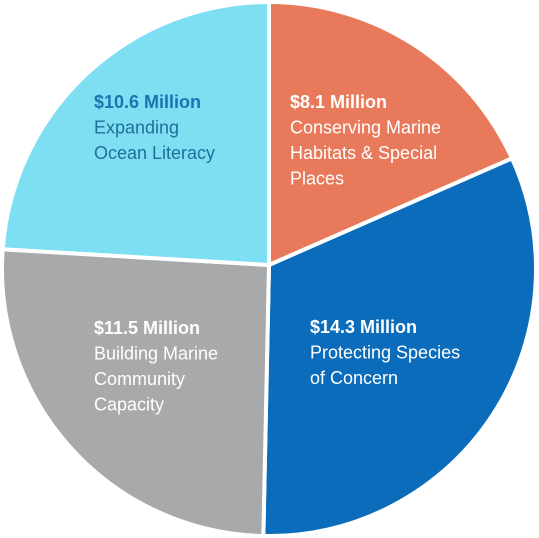 This screenshot has width=539, height=538. I want to click on slice-amount: $14.3 Million, so click(363, 327).